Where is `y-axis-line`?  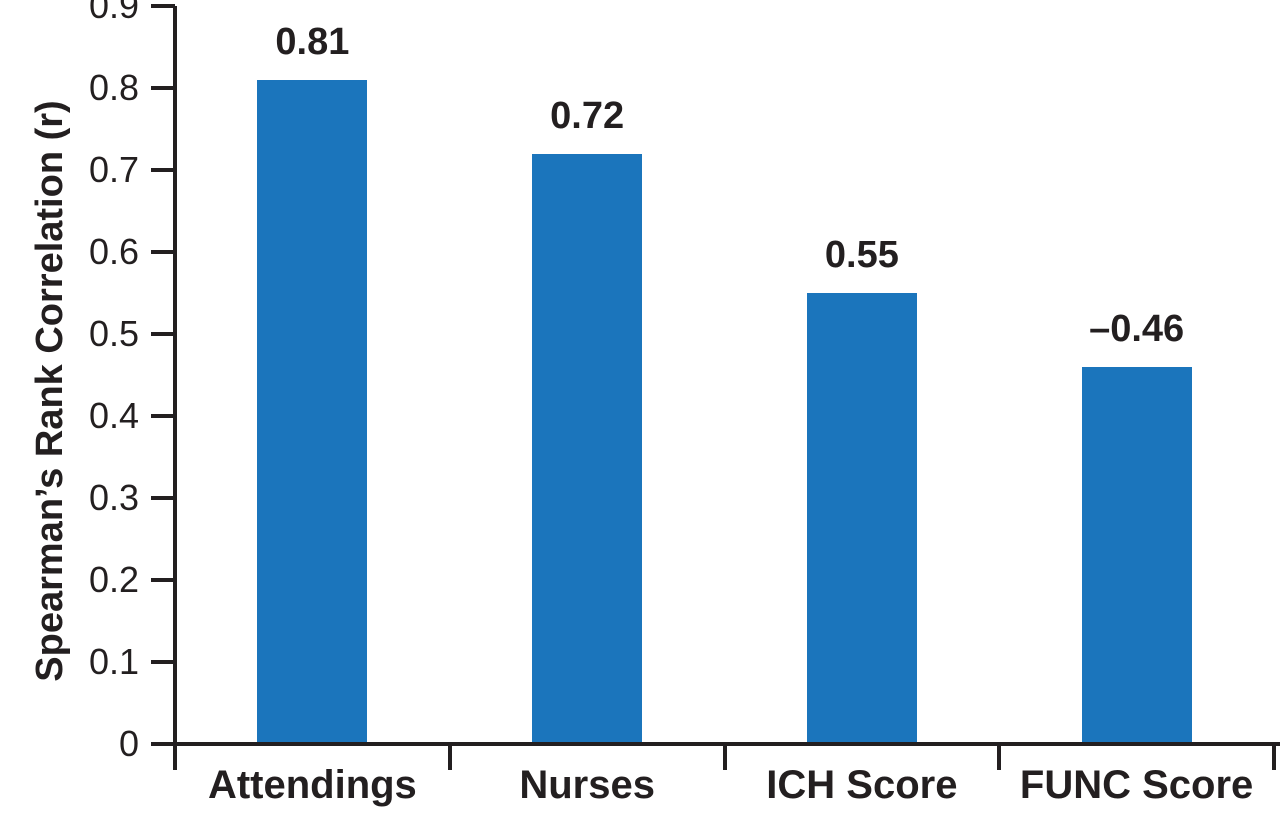 y-axis-line is located at coordinates (175, 388).